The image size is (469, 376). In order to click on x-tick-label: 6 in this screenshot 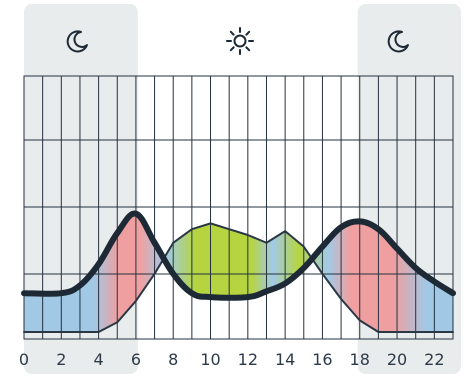, I will do `click(136, 359)`.